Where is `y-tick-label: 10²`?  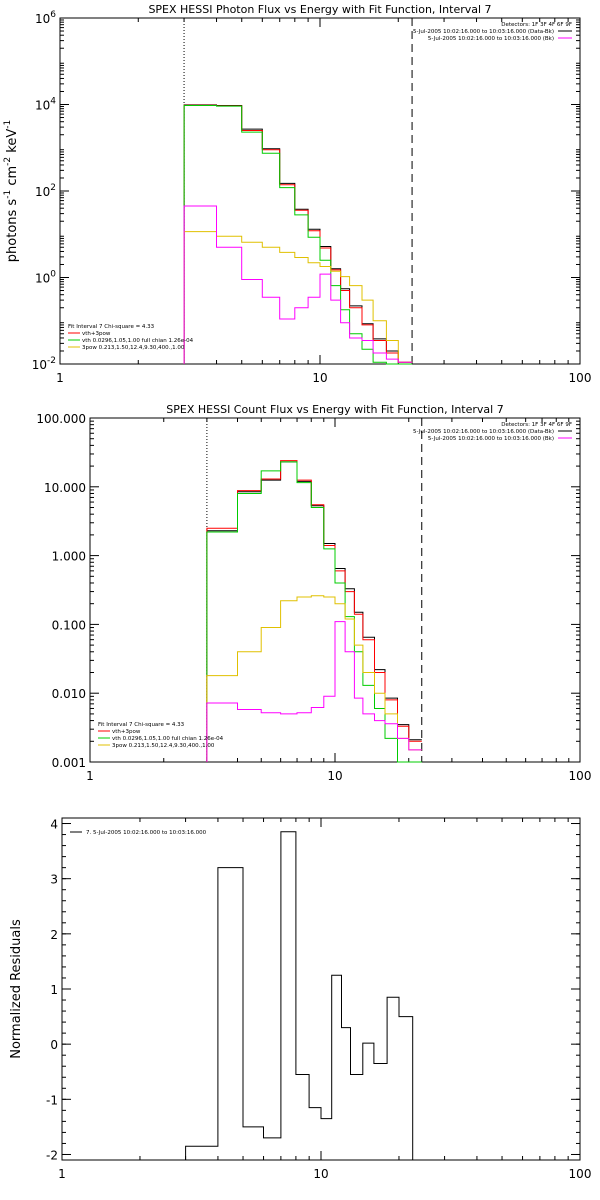
y-tick-label: 10² is located at coordinates (45, 191).